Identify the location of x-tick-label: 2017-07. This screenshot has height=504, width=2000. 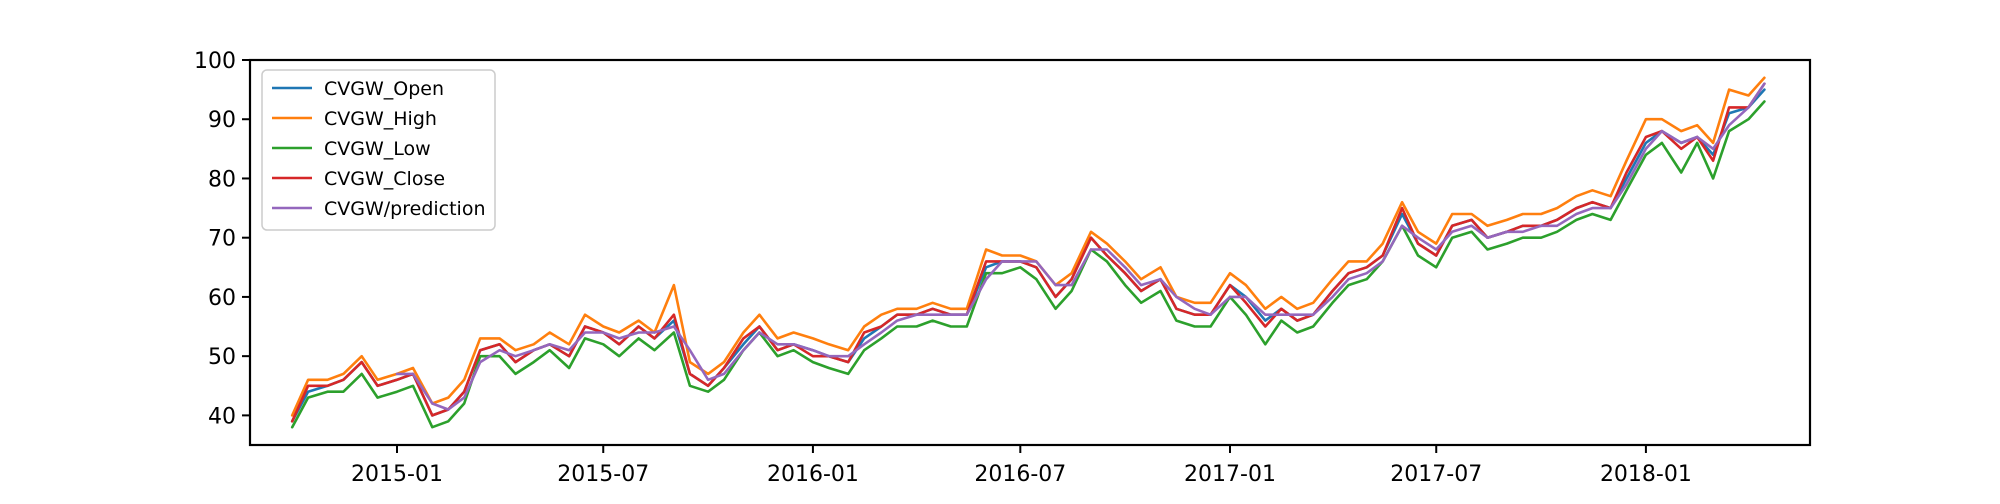
(1436, 474).